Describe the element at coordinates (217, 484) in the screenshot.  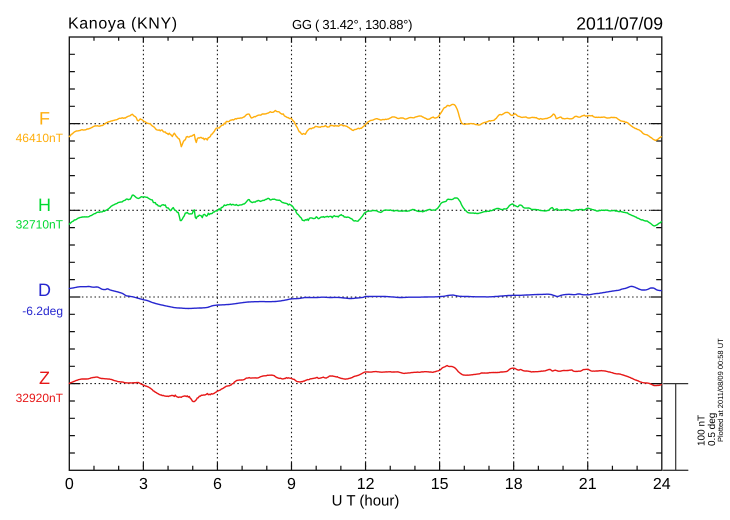
I see `svg-text: 6` at that location.